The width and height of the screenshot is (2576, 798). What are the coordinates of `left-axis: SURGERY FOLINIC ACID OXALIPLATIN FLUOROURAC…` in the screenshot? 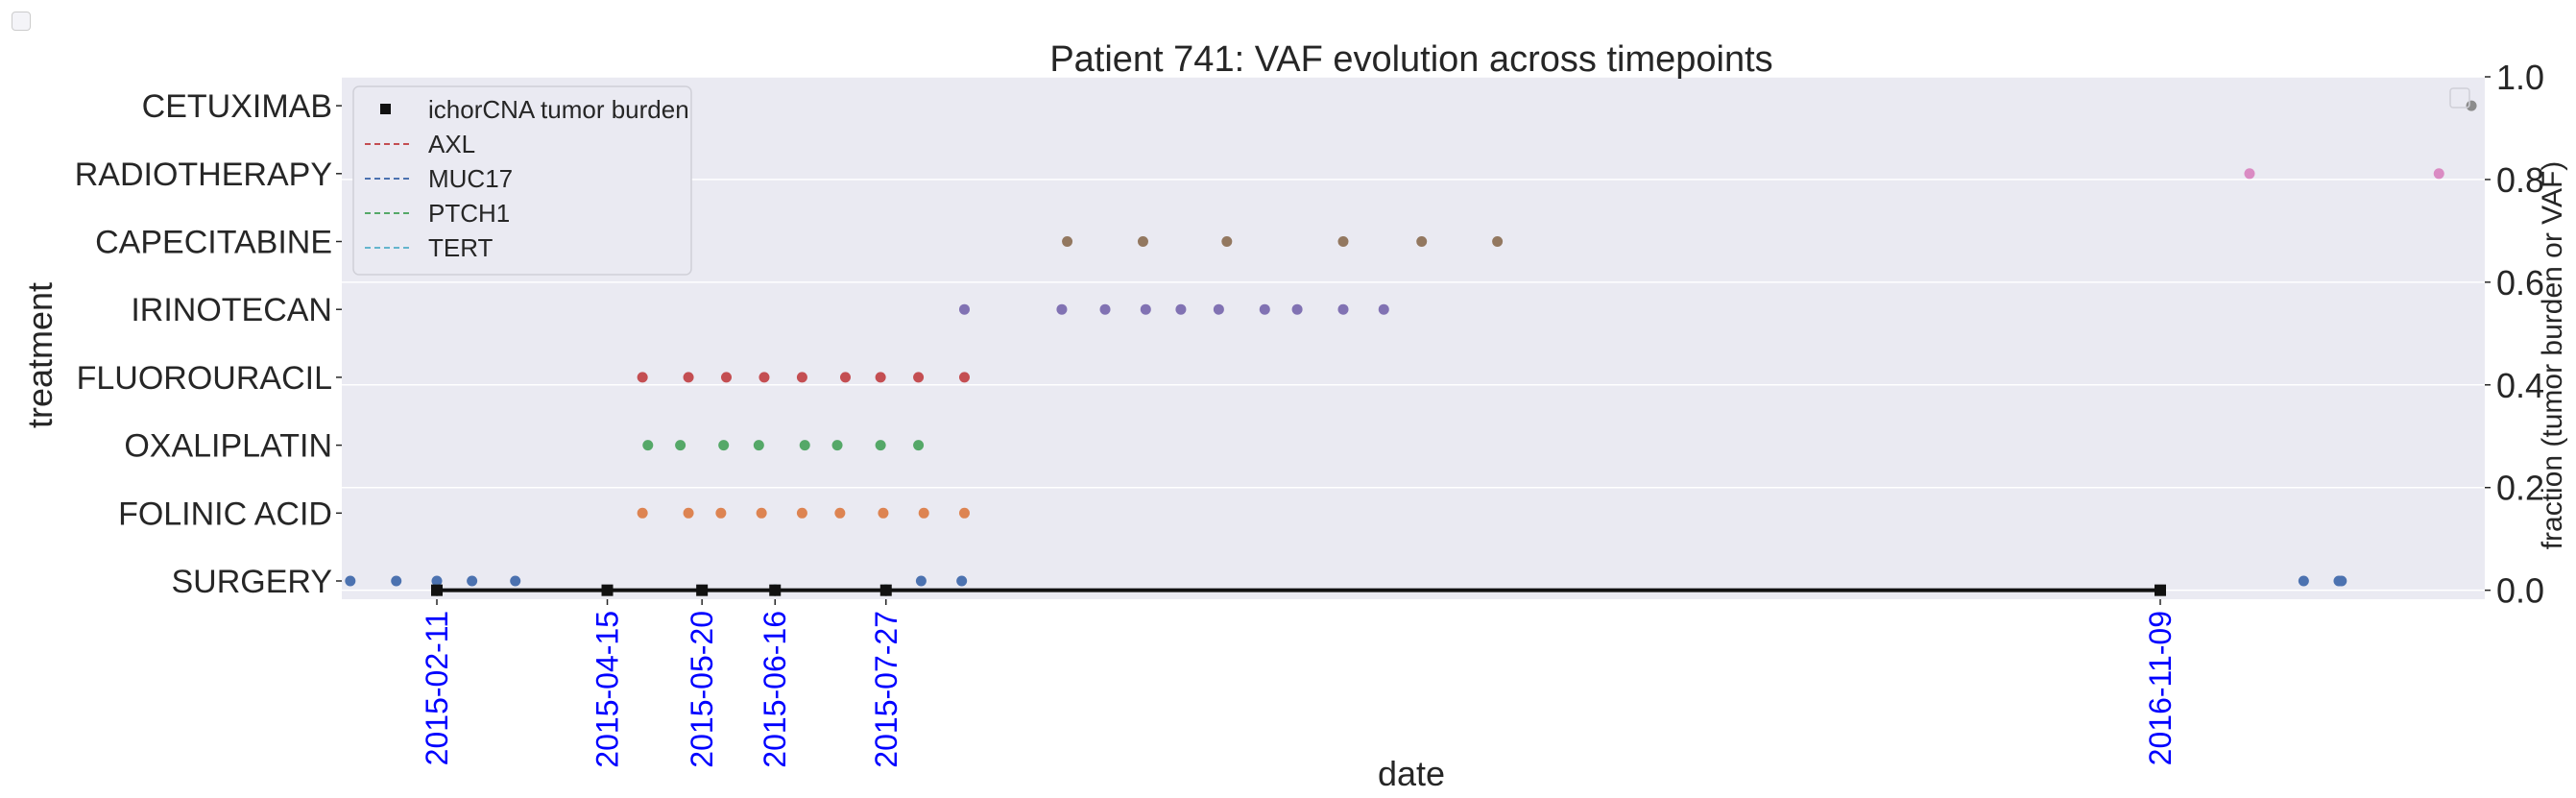 It's located at (208, 344).